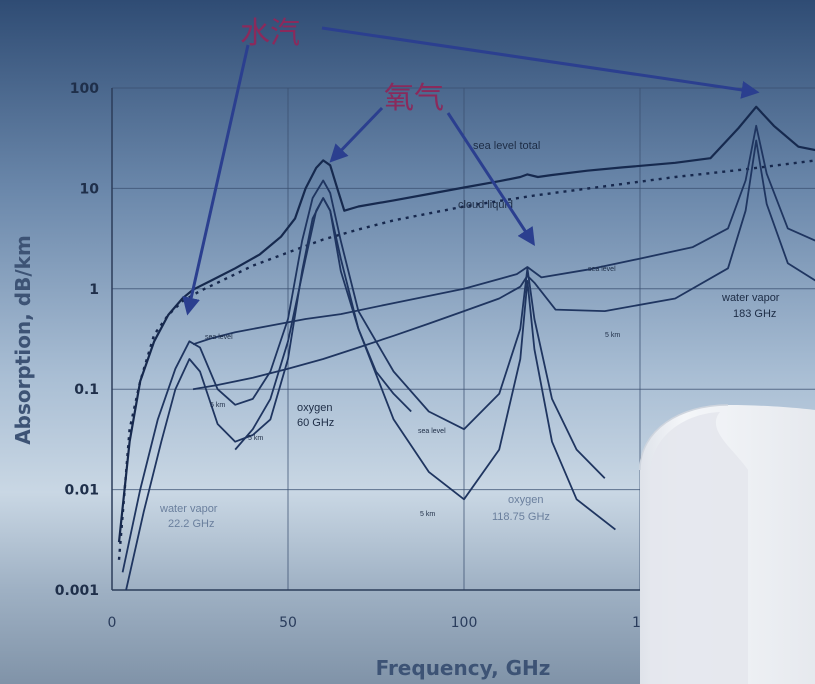 Image resolution: width=815 pixels, height=684 pixels. What do you see at coordinates (356, 134) in the screenshot?
I see `arrow-oxygen-left` at bounding box center [356, 134].